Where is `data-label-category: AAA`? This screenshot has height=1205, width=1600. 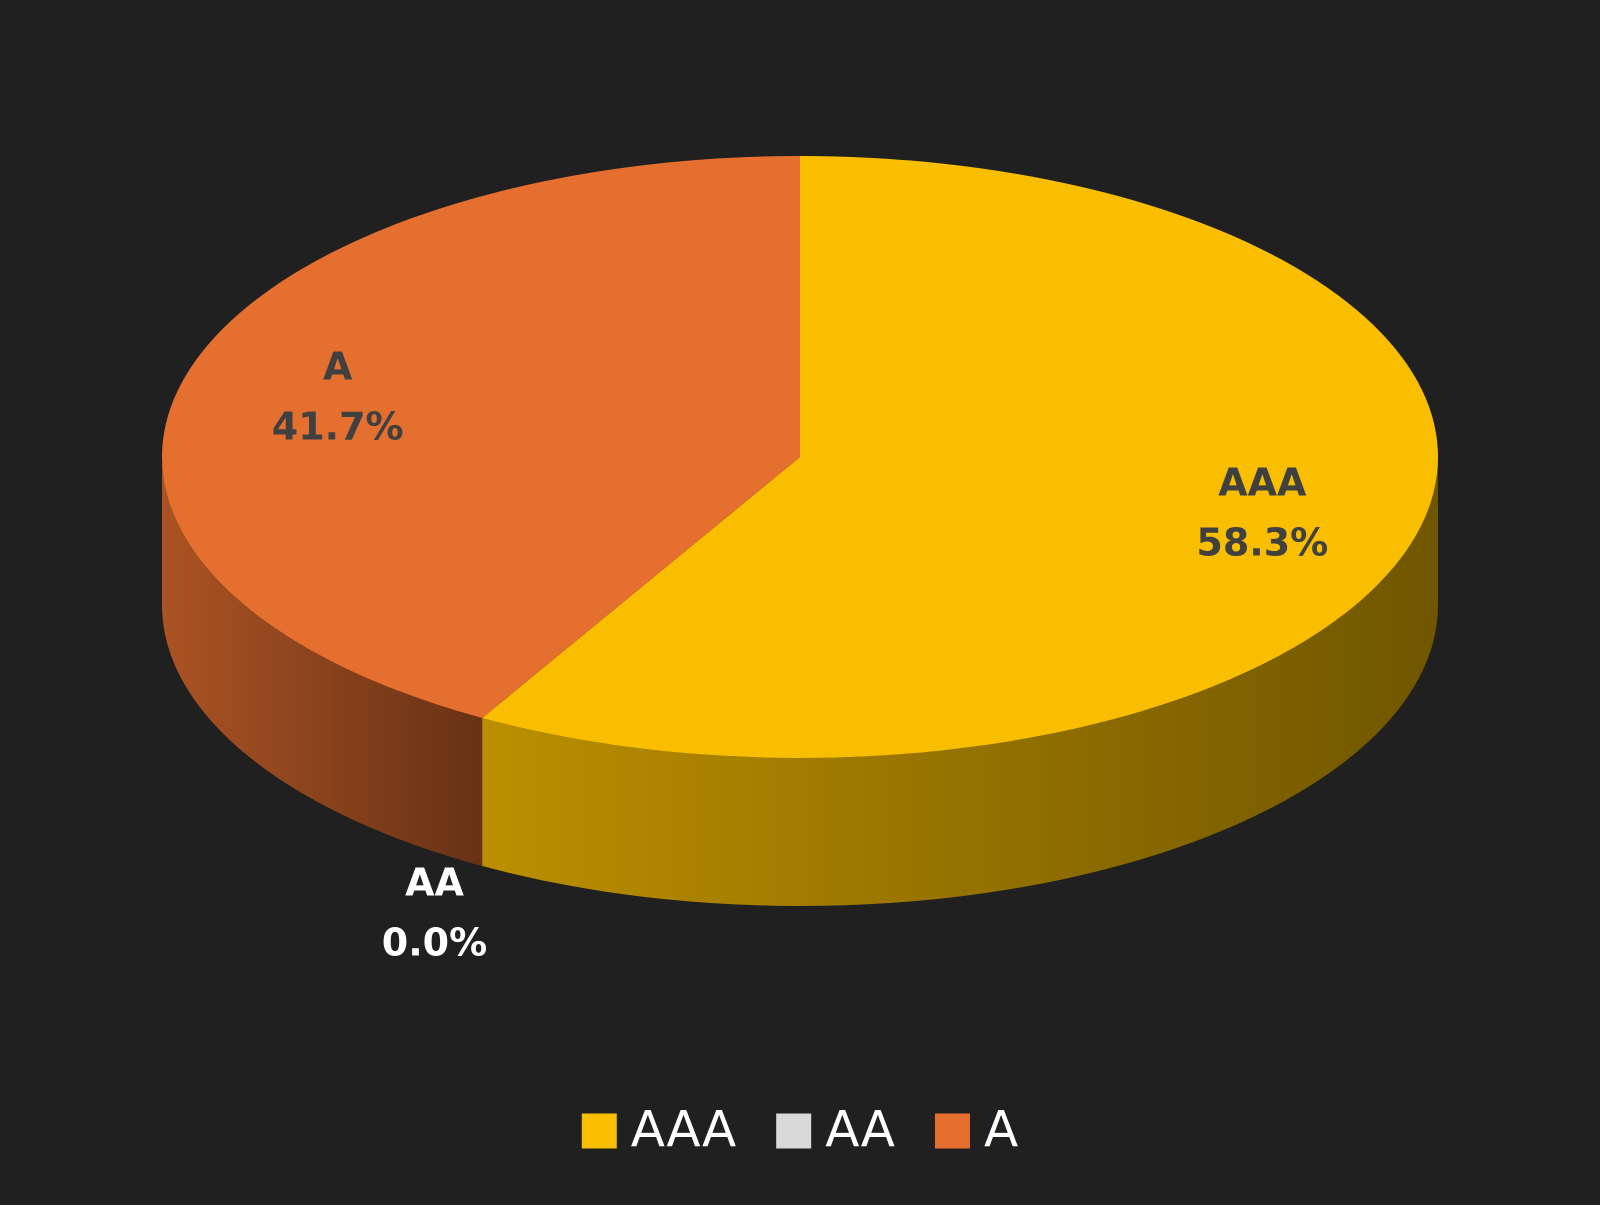
data-label-category: AAA is located at coordinates (1262, 483).